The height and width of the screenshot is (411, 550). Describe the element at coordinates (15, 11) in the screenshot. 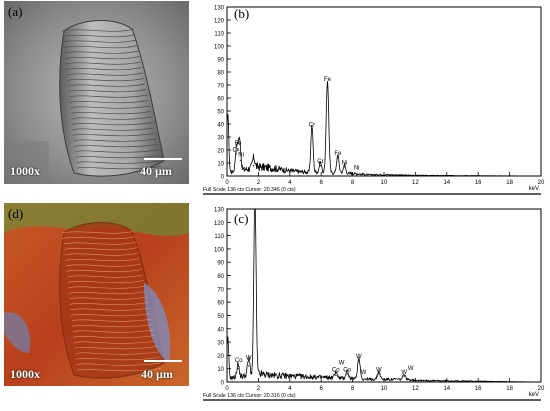

I see `panel-label-a: (a)` at that location.